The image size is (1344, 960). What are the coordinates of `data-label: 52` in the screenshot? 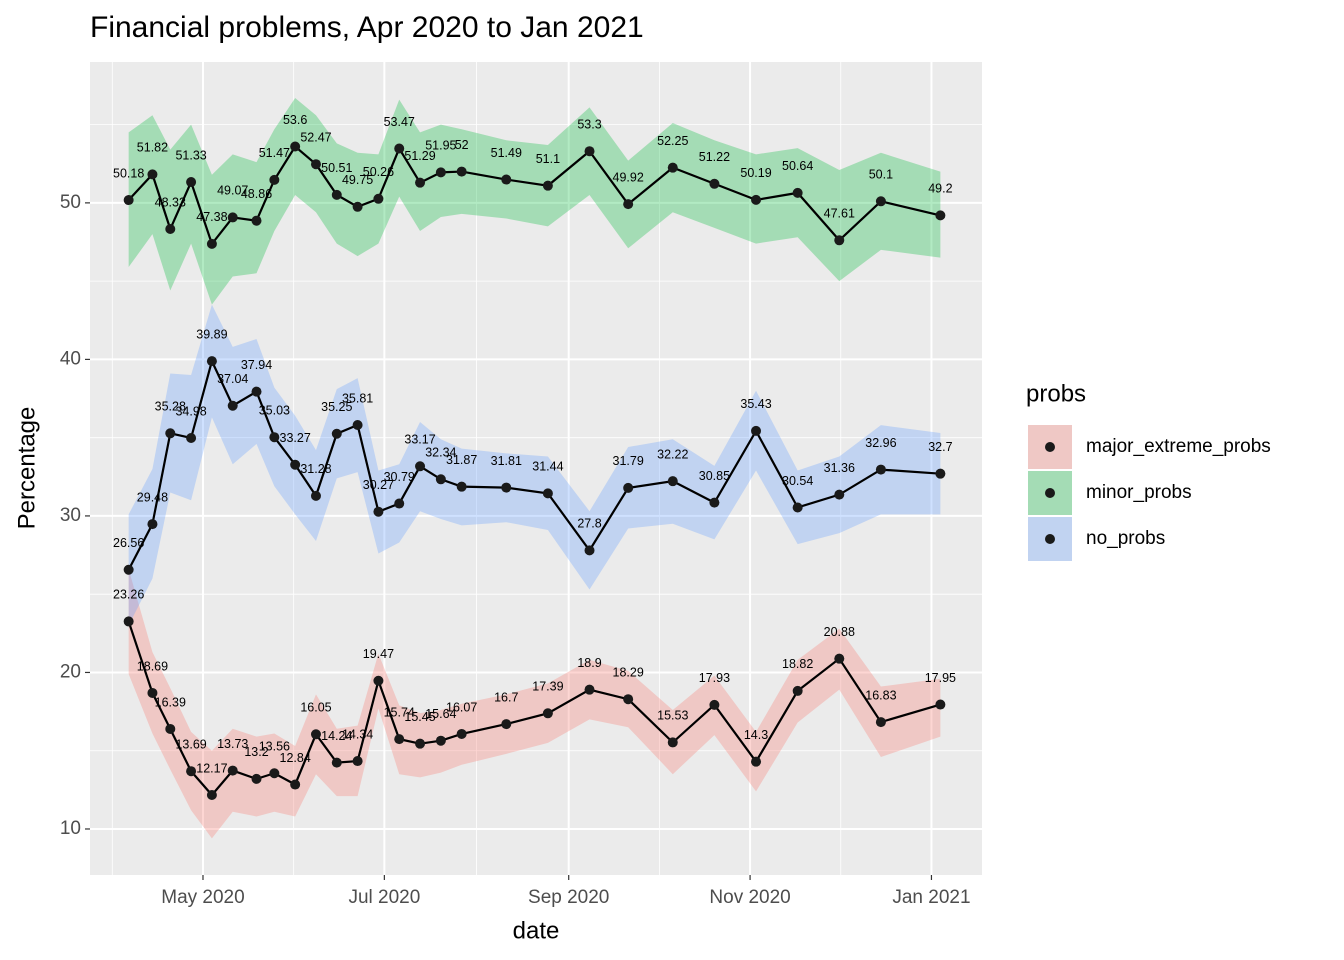 It's located at (462, 145).